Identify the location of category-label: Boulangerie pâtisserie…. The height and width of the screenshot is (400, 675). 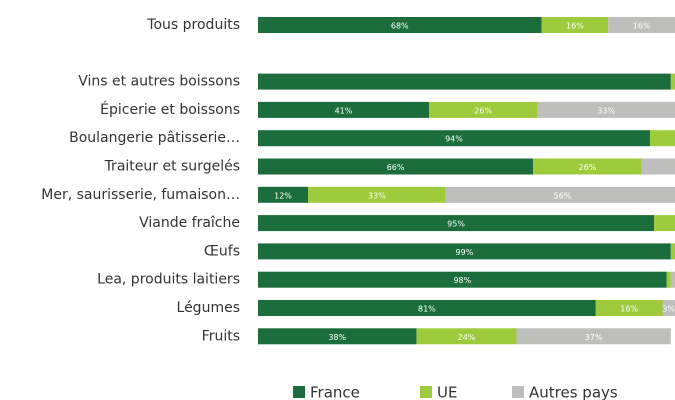
(154, 138).